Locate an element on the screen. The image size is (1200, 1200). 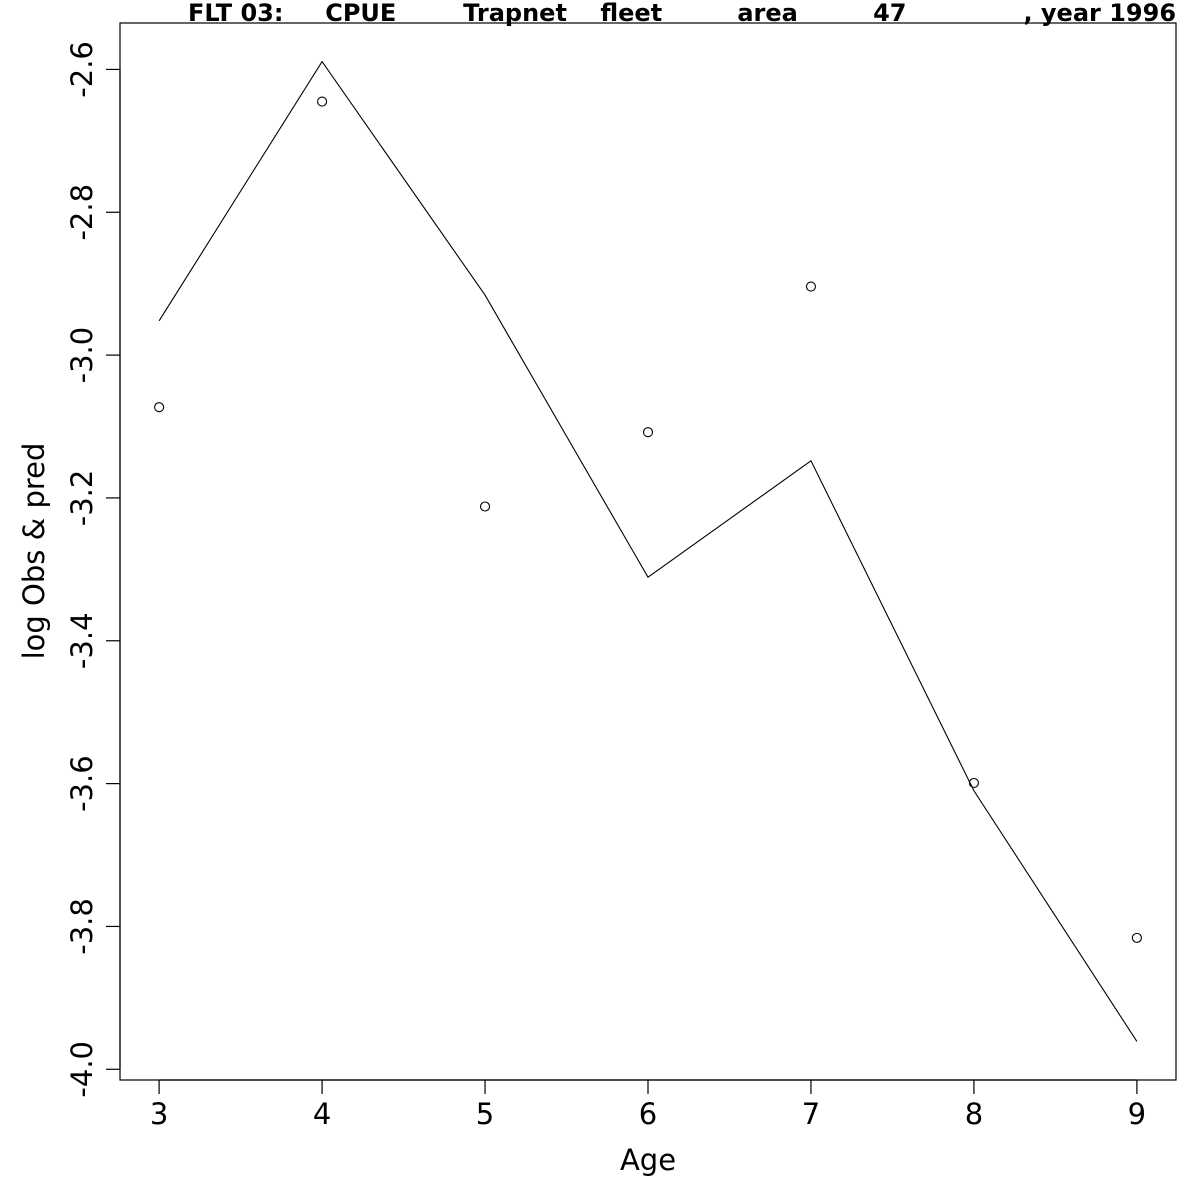
y-axis-title: log Obs & pred is located at coordinates (34, 551).